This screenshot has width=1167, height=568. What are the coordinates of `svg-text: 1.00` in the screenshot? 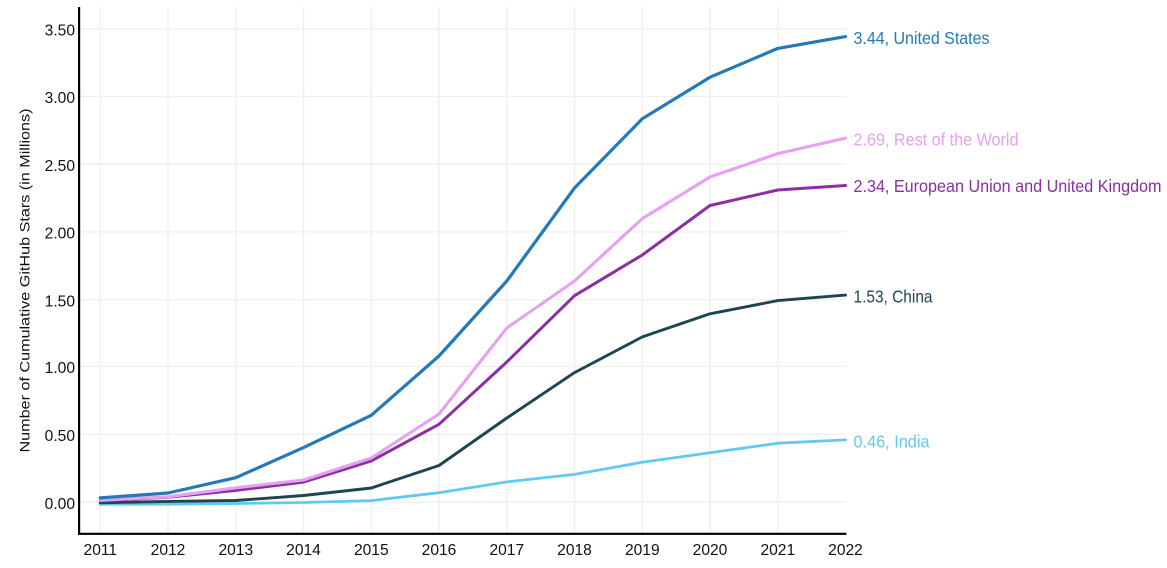 It's located at (60, 368).